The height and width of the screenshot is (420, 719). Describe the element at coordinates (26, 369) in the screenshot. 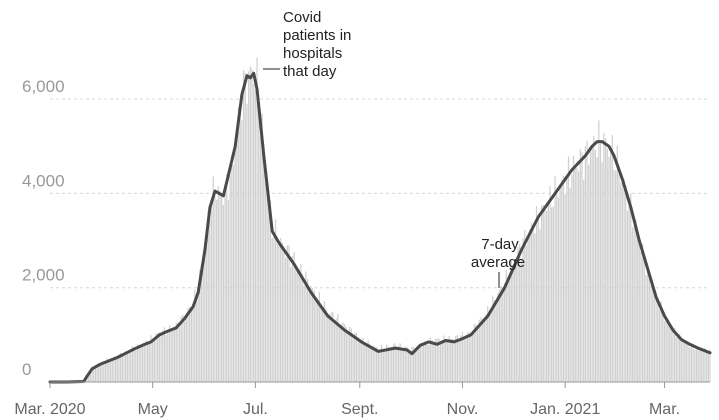

I see `y-tick-label: 0` at that location.